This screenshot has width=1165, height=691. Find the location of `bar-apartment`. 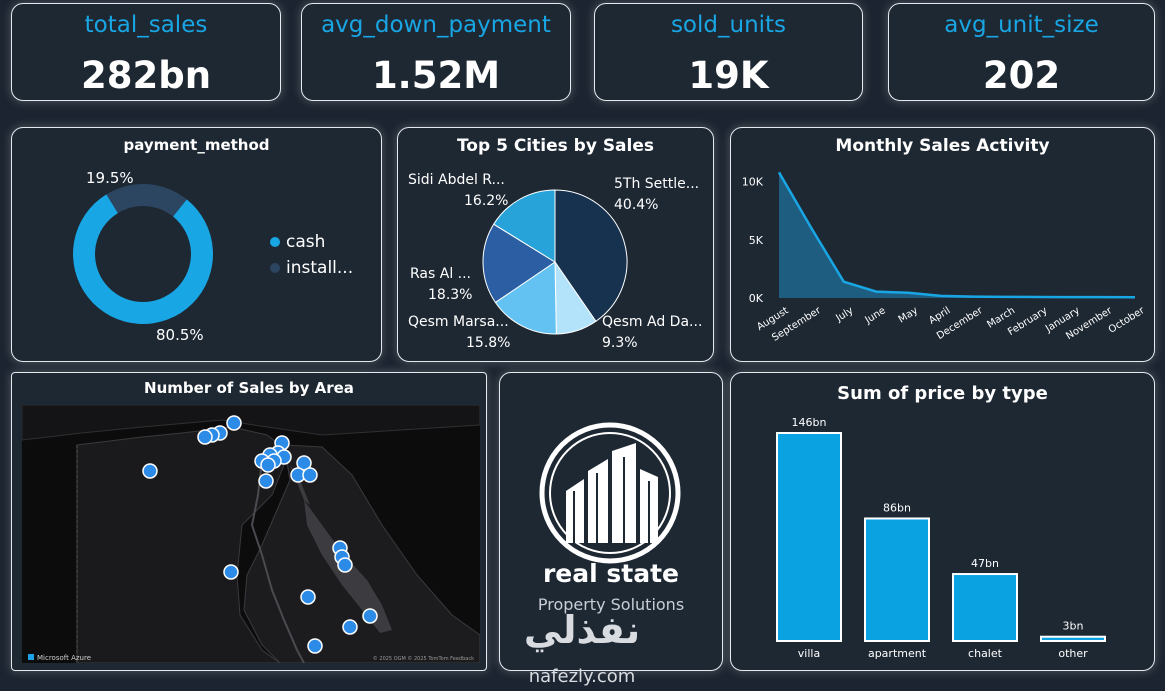

bar-apartment is located at coordinates (897, 579).